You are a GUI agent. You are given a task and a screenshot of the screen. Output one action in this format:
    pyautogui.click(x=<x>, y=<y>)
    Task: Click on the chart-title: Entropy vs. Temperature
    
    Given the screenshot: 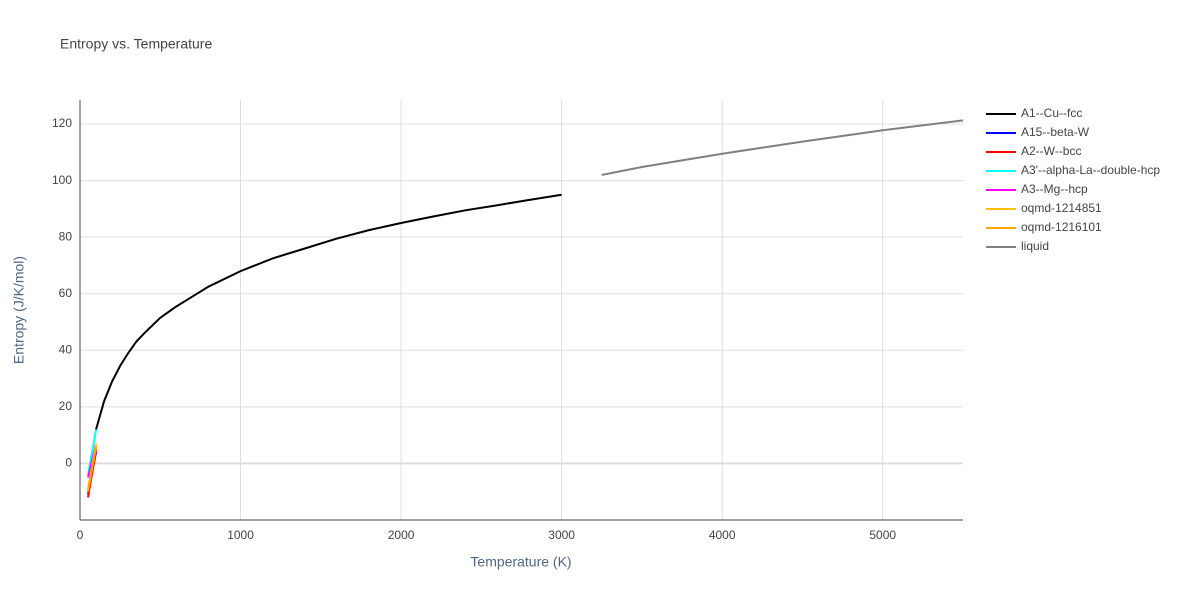 What is the action you would take?
    pyautogui.click(x=136, y=44)
    